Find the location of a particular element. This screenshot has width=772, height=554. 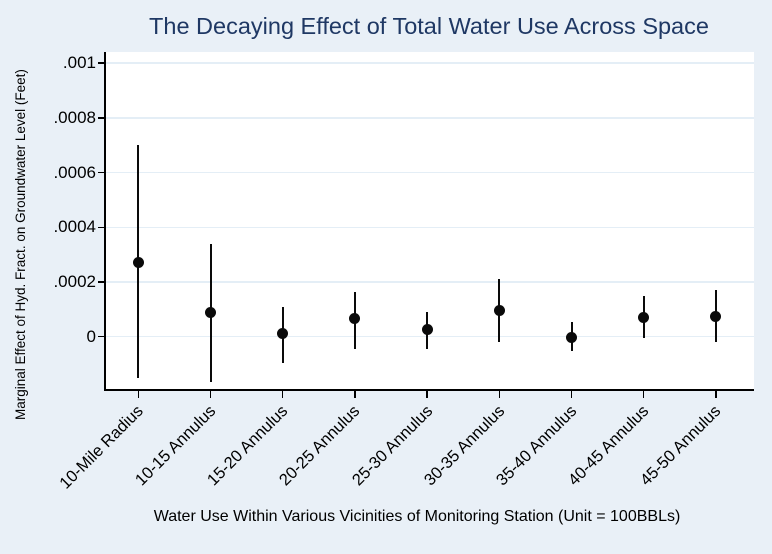

y-axis-tick-label: .0008 is located at coordinates (74, 117).